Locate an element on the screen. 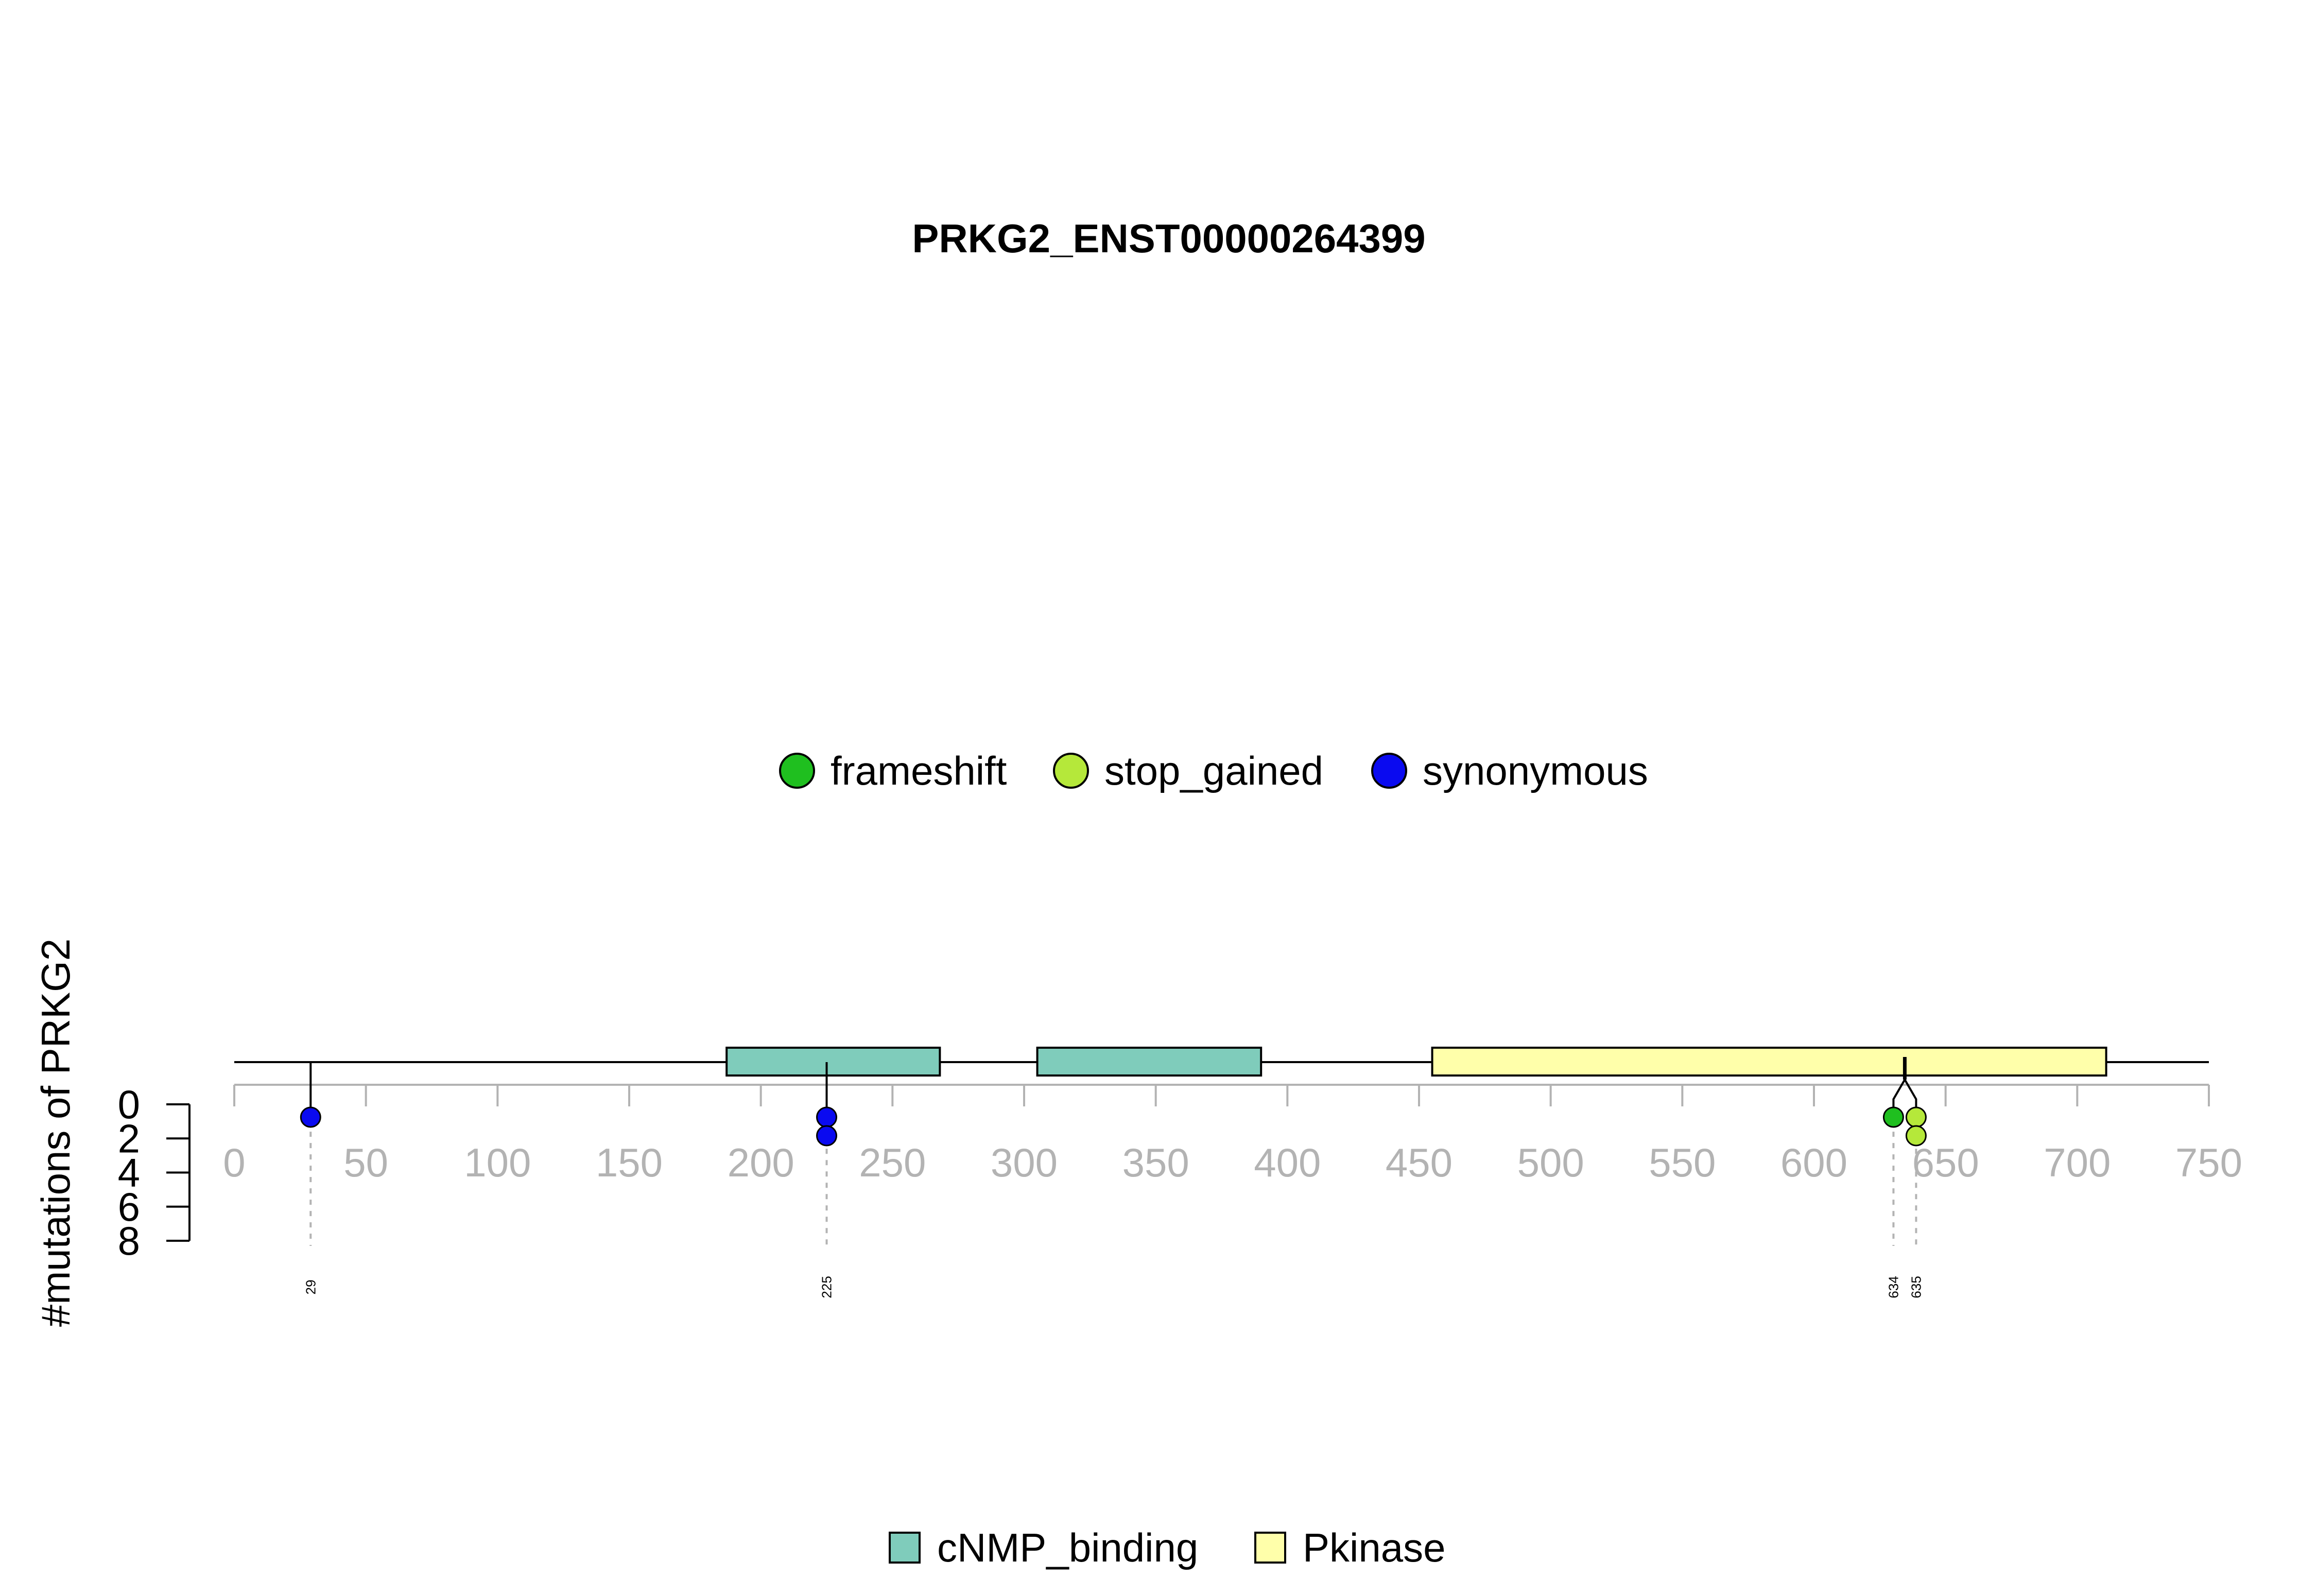 The width and height of the screenshot is (2317, 1596). legend-label-synonymous: synonymous is located at coordinates (1535, 770).